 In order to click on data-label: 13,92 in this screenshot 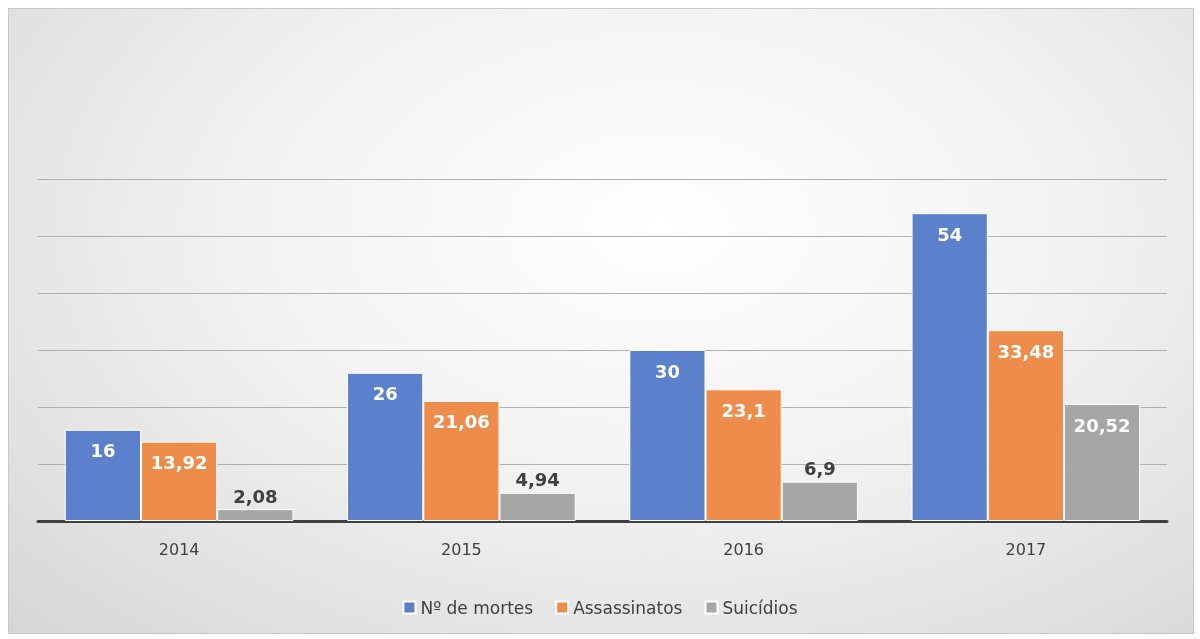, I will do `click(179, 463)`.